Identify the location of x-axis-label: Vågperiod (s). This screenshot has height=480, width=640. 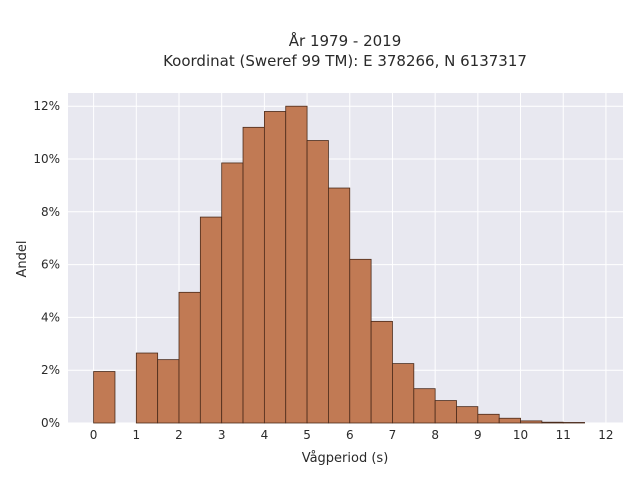
(345, 458).